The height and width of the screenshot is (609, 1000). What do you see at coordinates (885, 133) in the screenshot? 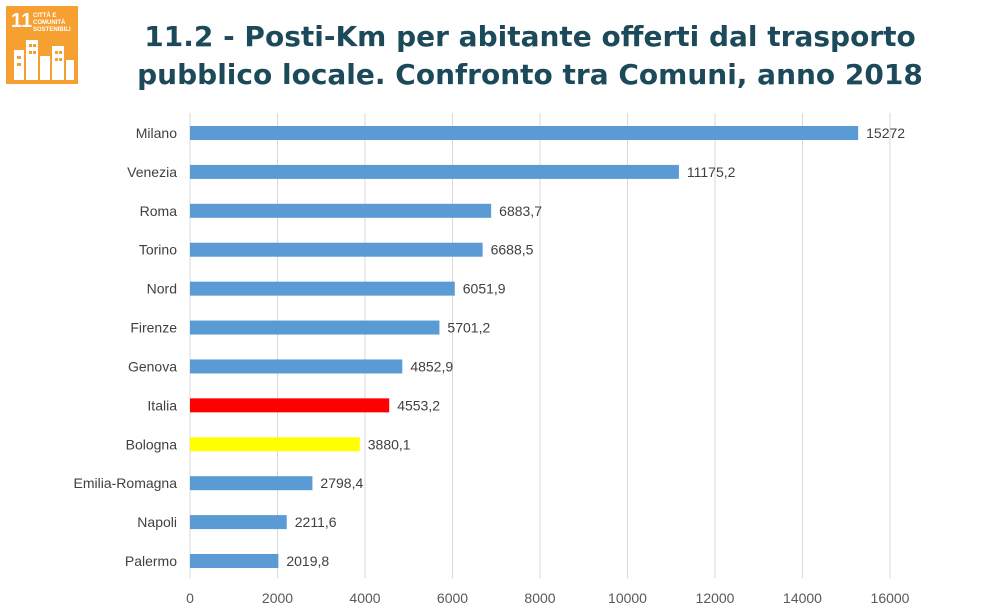
I see `data-label: 15272` at bounding box center [885, 133].